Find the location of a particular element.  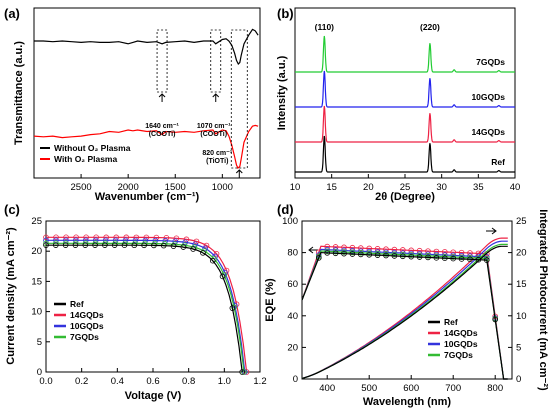

panel-b-xlabel: 2θ (Degree) is located at coordinates (405, 197).